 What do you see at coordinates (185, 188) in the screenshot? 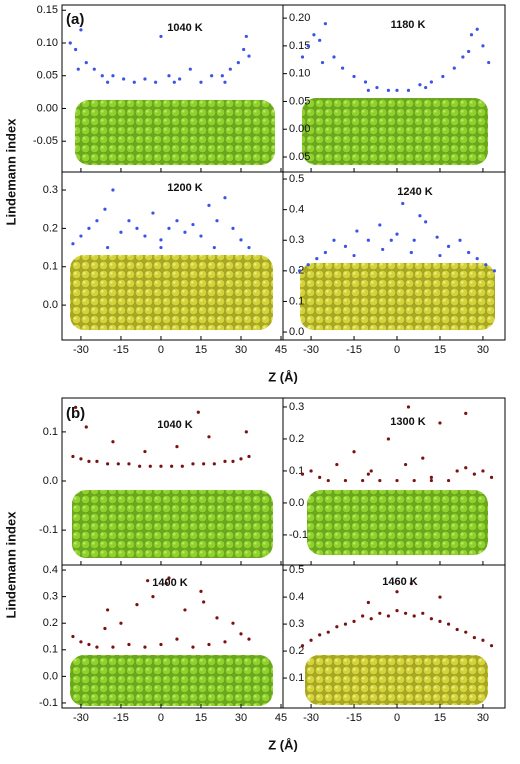
I see `panel-title: 1200 K` at bounding box center [185, 188].